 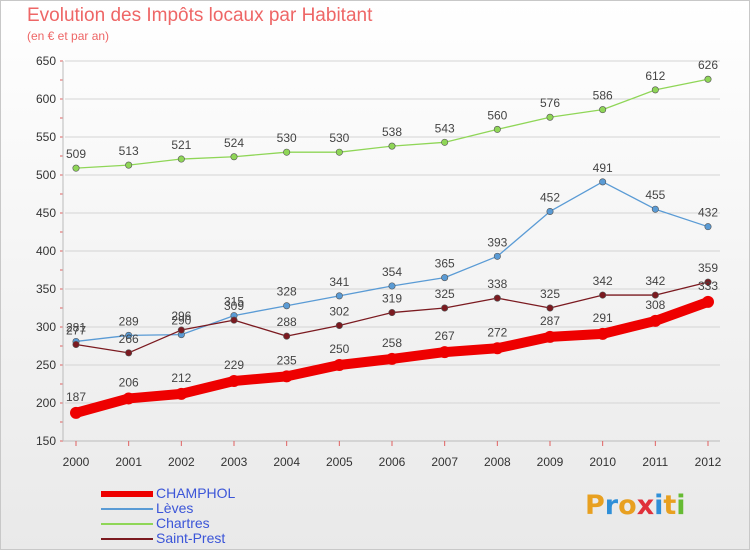 What do you see at coordinates (181, 462) in the screenshot?
I see `x-tick-label: 2002` at bounding box center [181, 462].